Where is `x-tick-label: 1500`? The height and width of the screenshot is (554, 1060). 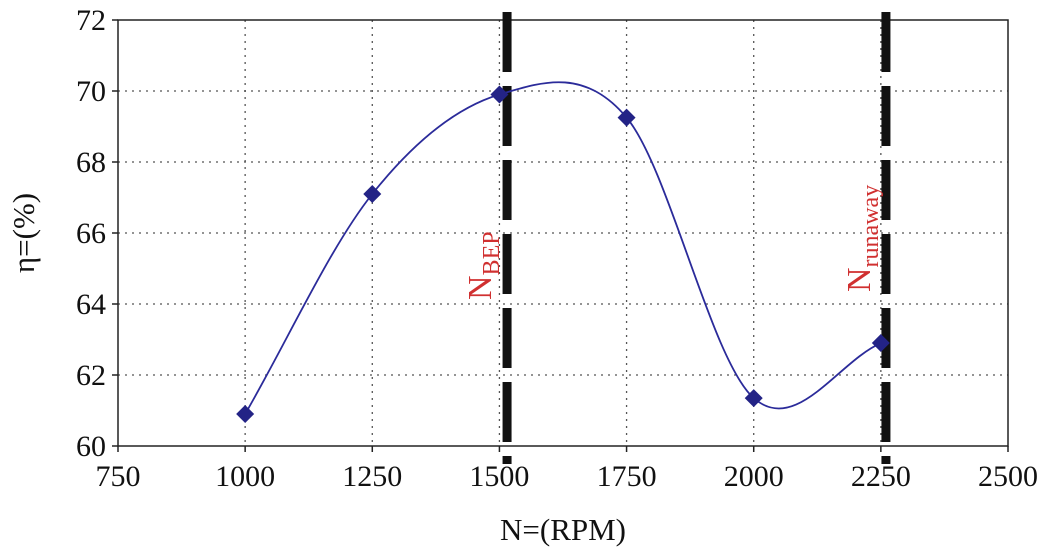 x-tick-label: 1500 is located at coordinates (499, 476).